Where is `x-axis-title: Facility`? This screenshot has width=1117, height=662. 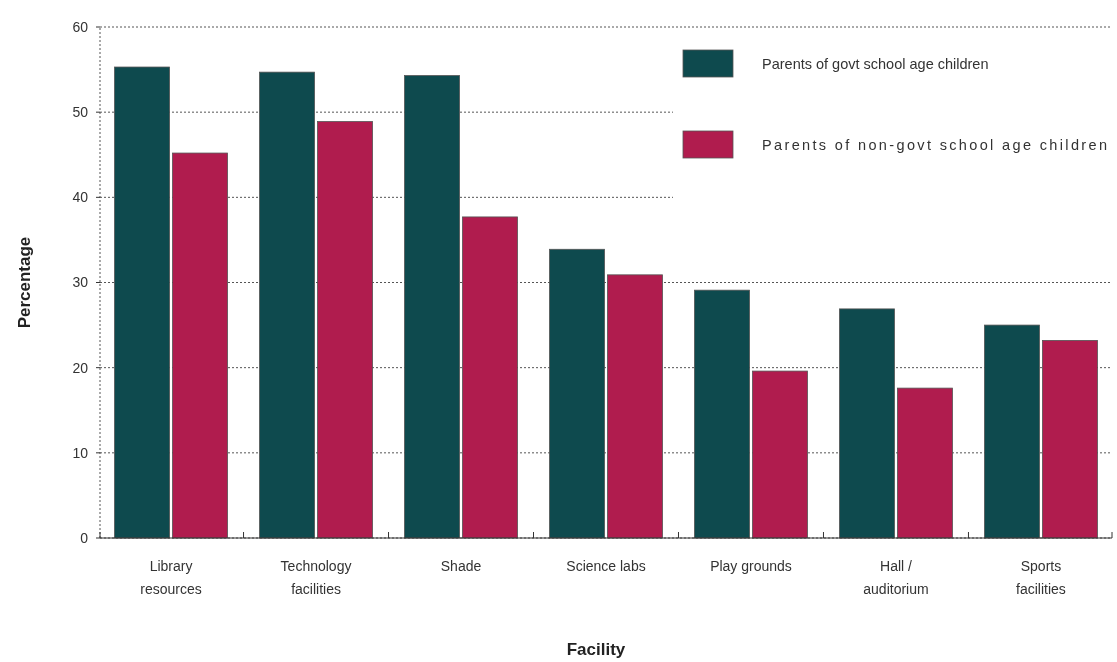 x-axis-title: Facility is located at coordinates (596, 649).